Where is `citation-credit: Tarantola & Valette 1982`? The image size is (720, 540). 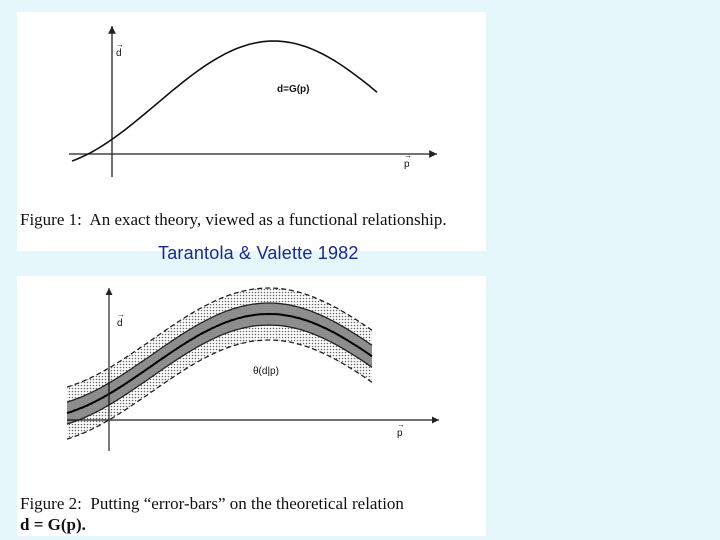 citation-credit: Tarantola & Valette 1982 is located at coordinates (258, 253).